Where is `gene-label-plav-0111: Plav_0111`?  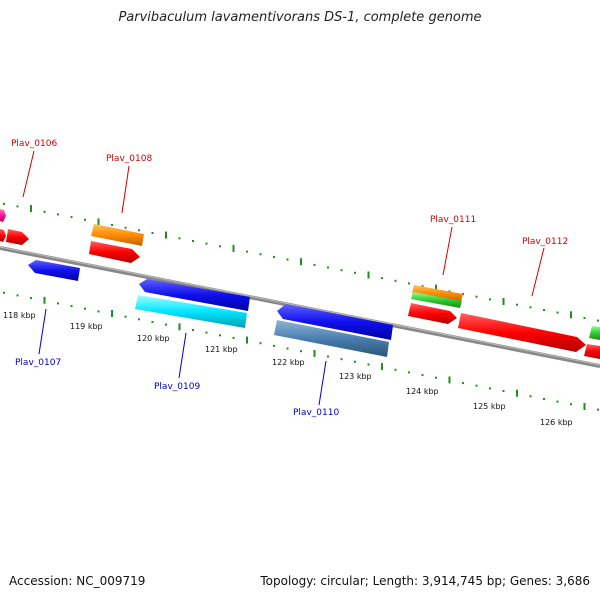 gene-label-plav-0111: Plav_0111 is located at coordinates (453, 220).